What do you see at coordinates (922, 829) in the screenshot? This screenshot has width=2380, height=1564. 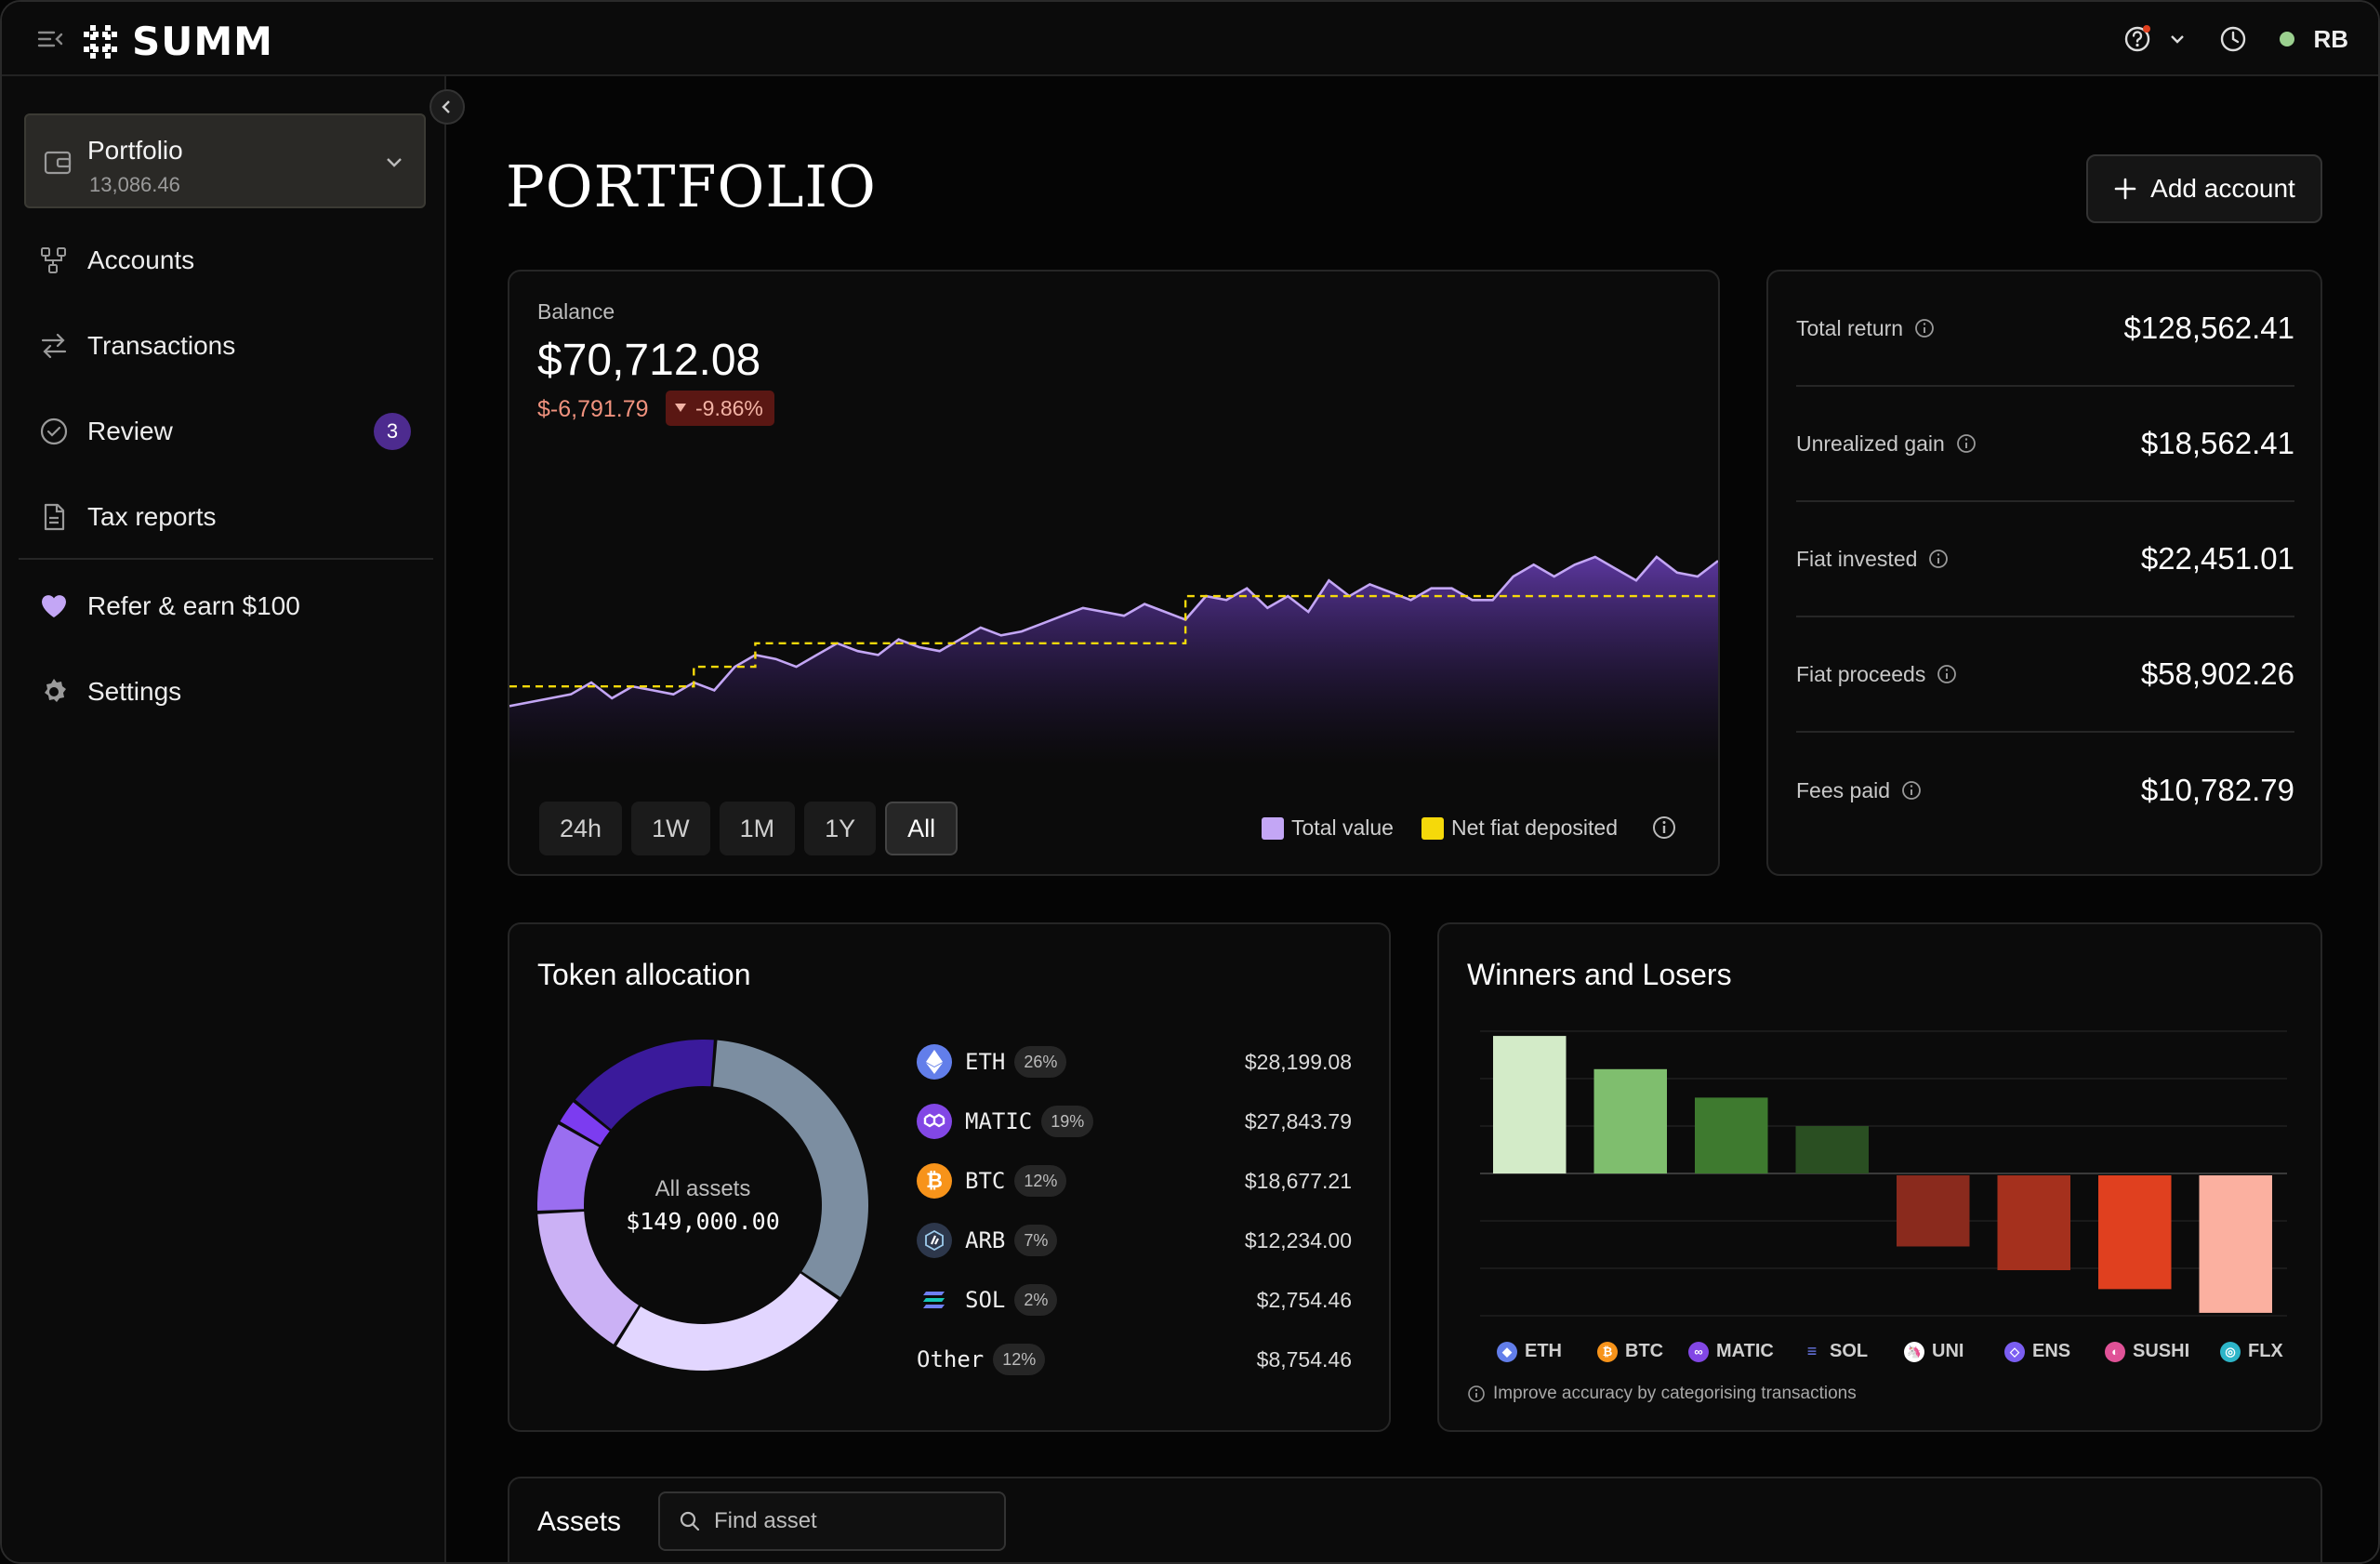 I see `range-all-button: All` at bounding box center [922, 829].